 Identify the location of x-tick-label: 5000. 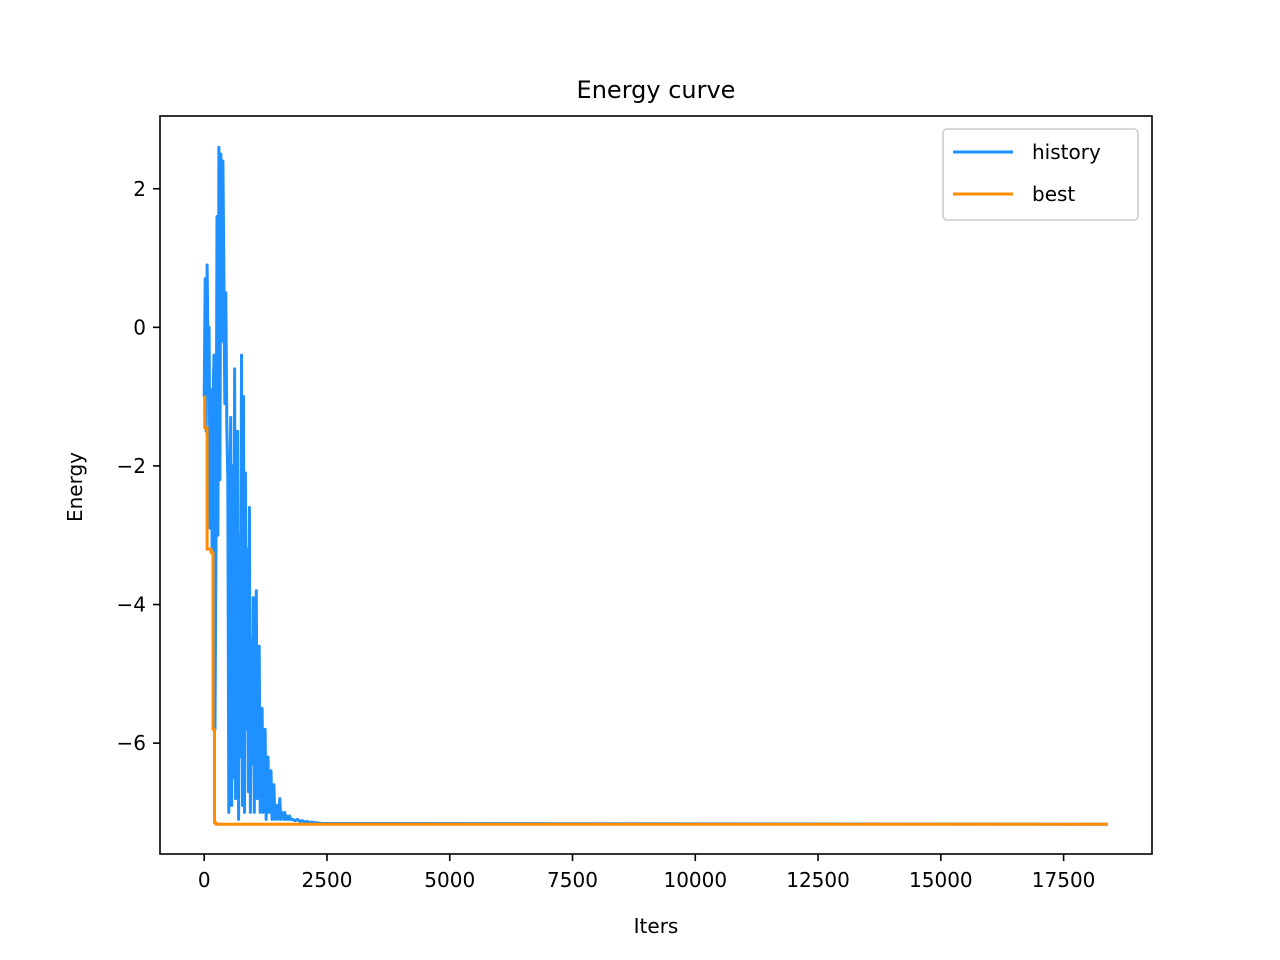
(449, 880).